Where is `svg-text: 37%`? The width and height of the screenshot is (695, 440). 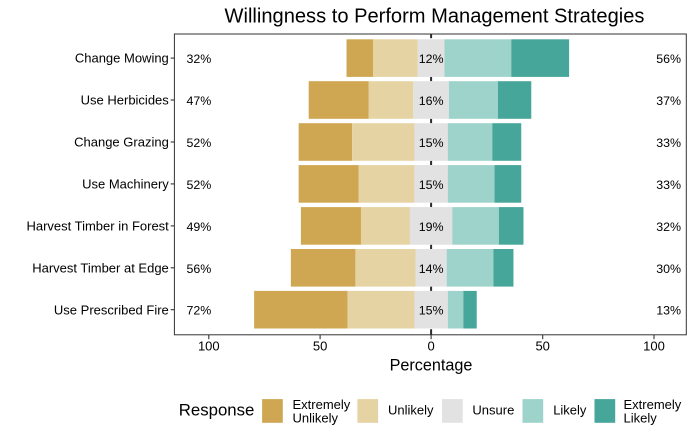 svg-text: 37% is located at coordinates (668, 101).